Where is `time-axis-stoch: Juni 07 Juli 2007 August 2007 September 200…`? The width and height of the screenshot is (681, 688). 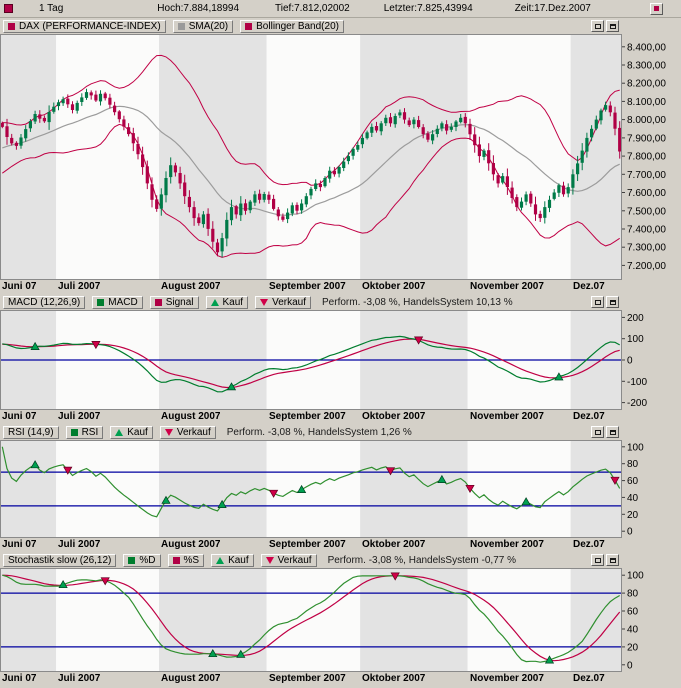 time-axis-stoch: Juni 07 Juli 2007 August 2007 September 200… is located at coordinates (340, 679).